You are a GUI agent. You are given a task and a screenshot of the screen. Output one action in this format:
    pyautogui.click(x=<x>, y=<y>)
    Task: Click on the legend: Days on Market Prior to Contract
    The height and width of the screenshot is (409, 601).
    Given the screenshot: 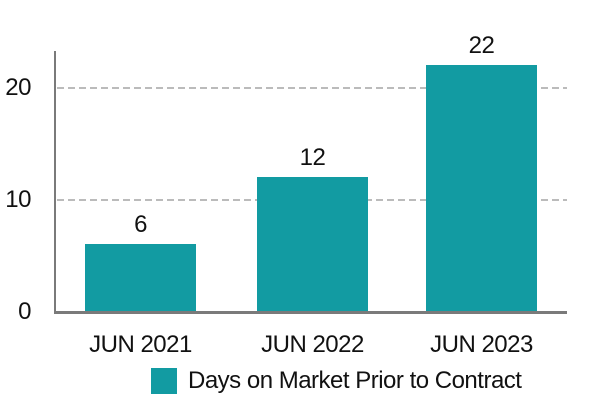 What is the action you would take?
    pyautogui.click(x=336, y=381)
    